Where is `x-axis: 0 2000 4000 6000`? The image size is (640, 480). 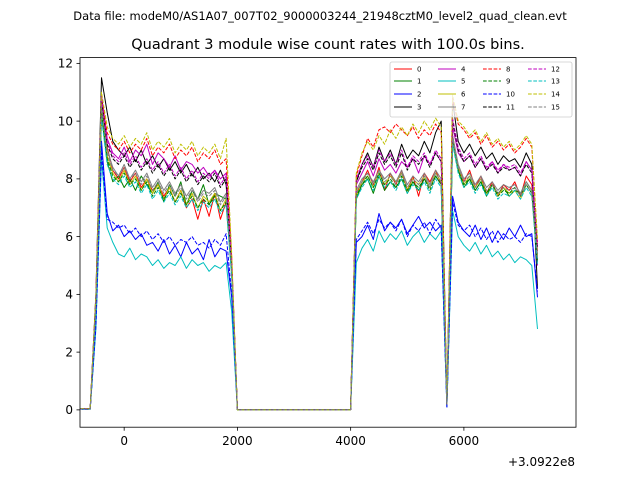
x-axis: 0 2000 4000 6000 is located at coordinates (299, 437).